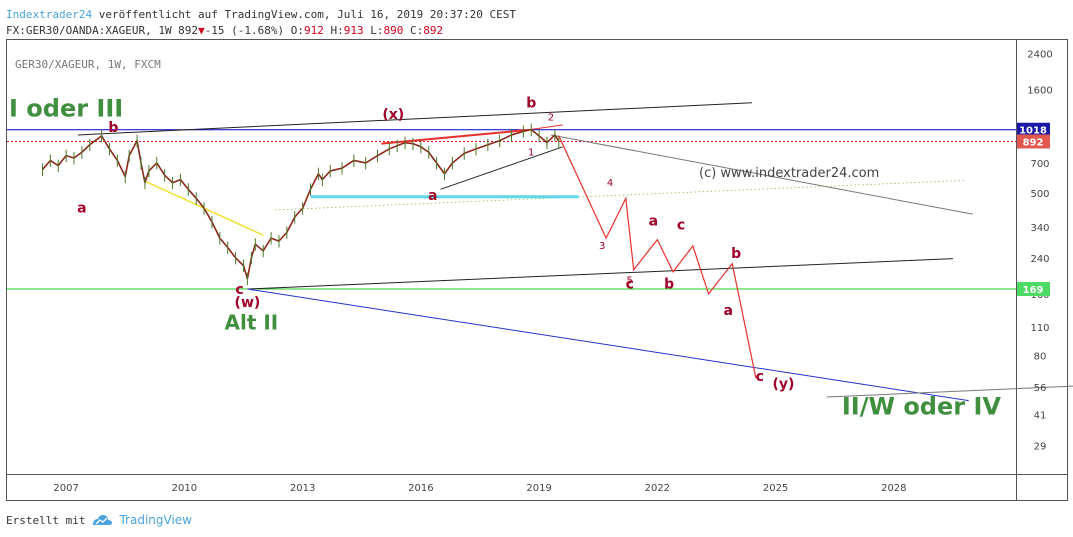 This screenshot has width=1073, height=537. I want to click on price-change: -15 (-1.68%), so click(244, 30).